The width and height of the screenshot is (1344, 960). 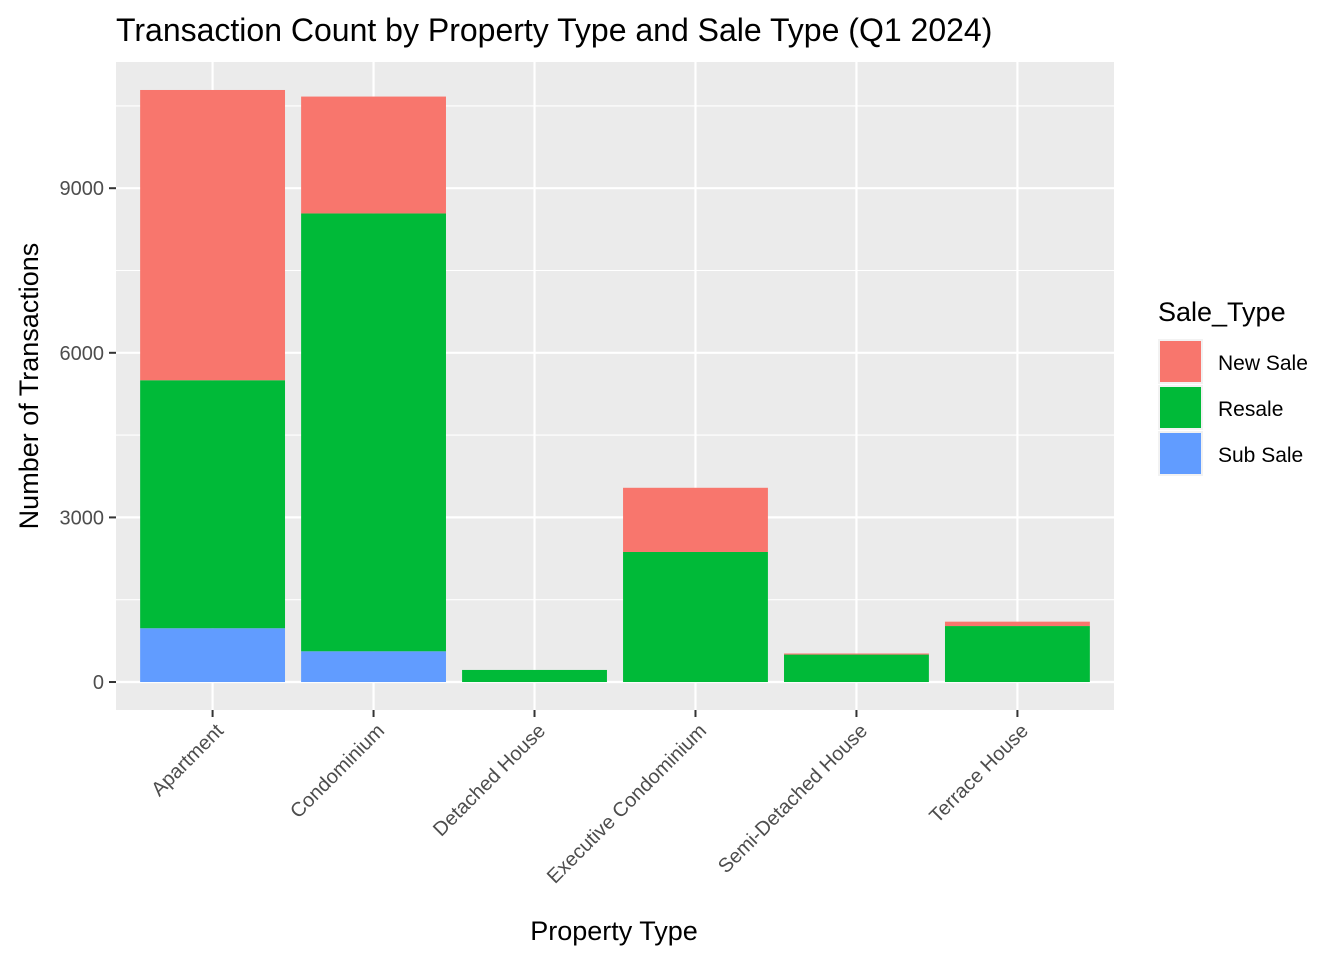 What do you see at coordinates (1263, 363) in the screenshot?
I see `legend-label: New Sale` at bounding box center [1263, 363].